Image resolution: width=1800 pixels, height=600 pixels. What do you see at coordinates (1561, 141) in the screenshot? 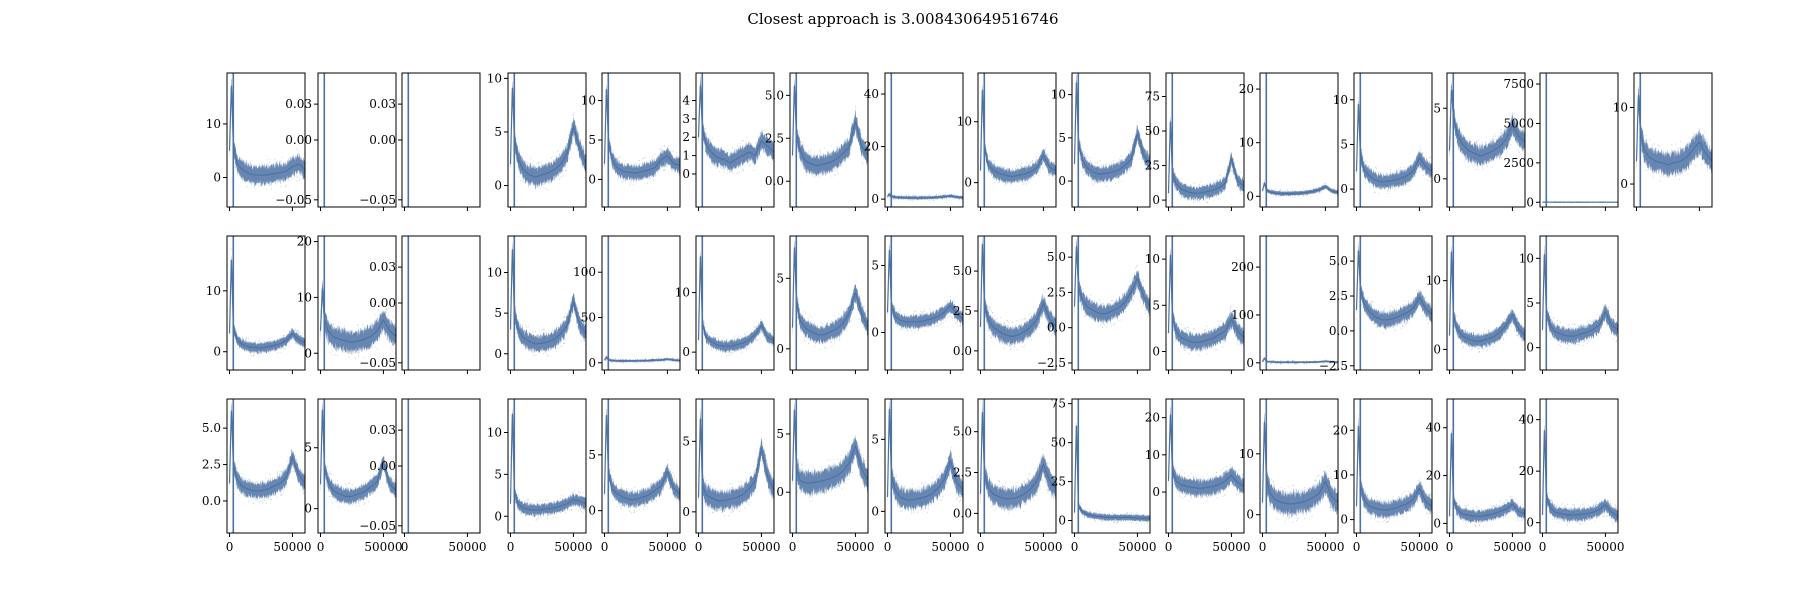
I see `subplot-r0-c14: 0 2500 5000 7500` at bounding box center [1561, 141].